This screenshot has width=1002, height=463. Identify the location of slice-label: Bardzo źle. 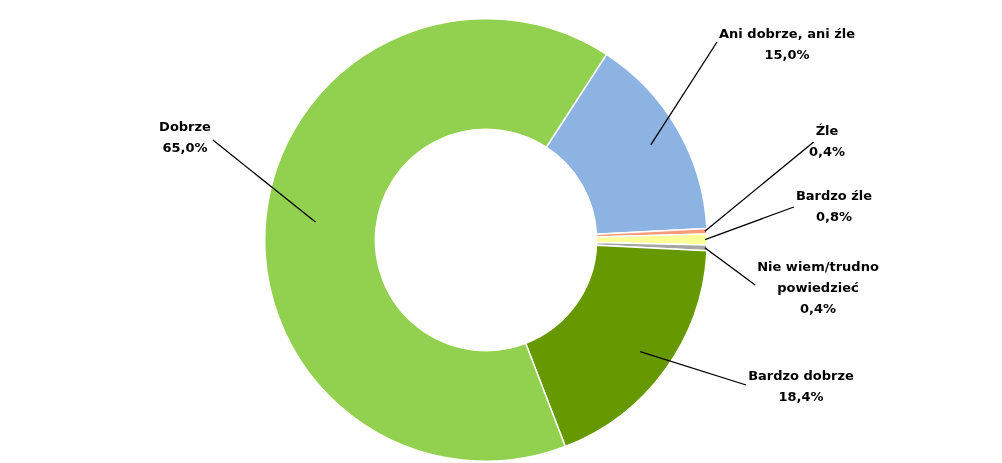
(834, 196).